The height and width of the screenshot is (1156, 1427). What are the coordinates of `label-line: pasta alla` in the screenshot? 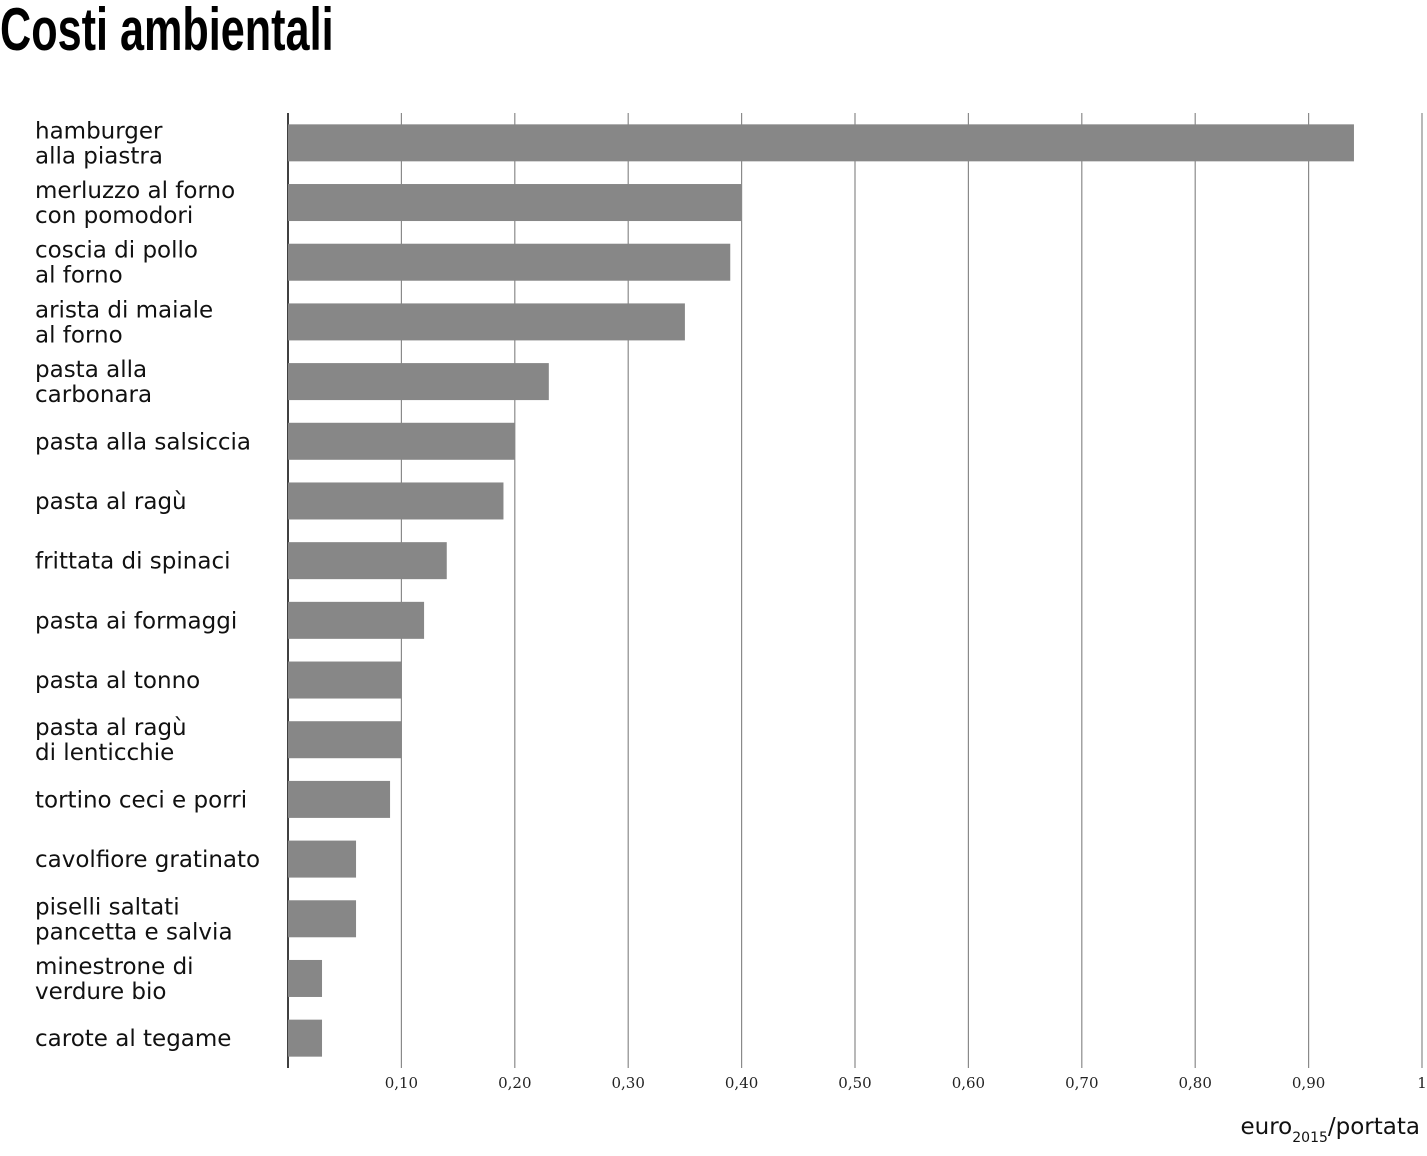 It's located at (91, 370).